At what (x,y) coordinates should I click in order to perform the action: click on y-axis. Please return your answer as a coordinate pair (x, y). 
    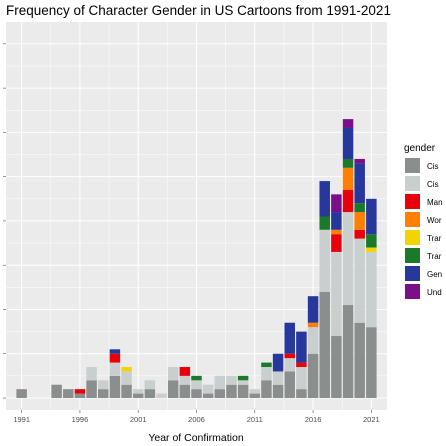
    Looking at the image, I should click on (4, 221).